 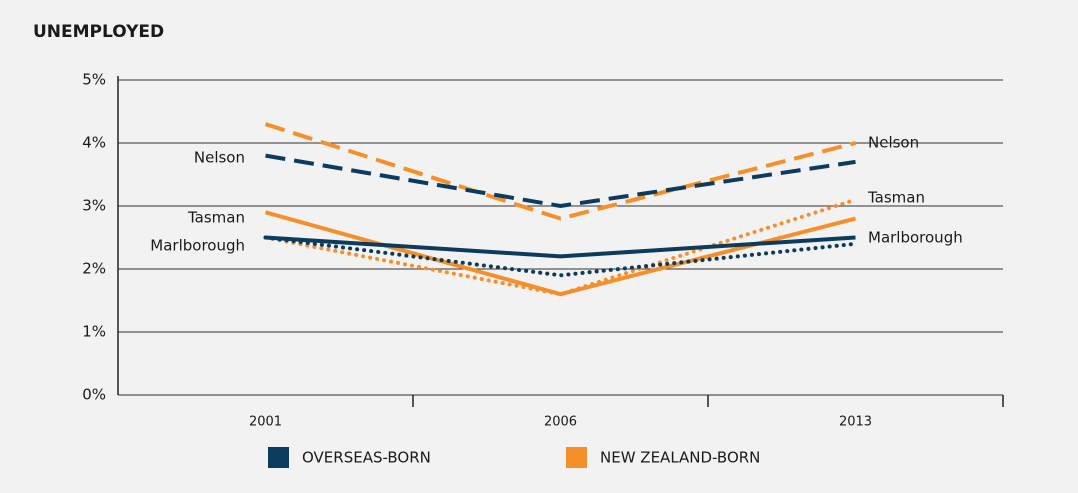 What do you see at coordinates (94, 80) in the screenshot?
I see `y-tick-label: 5%` at bounding box center [94, 80].